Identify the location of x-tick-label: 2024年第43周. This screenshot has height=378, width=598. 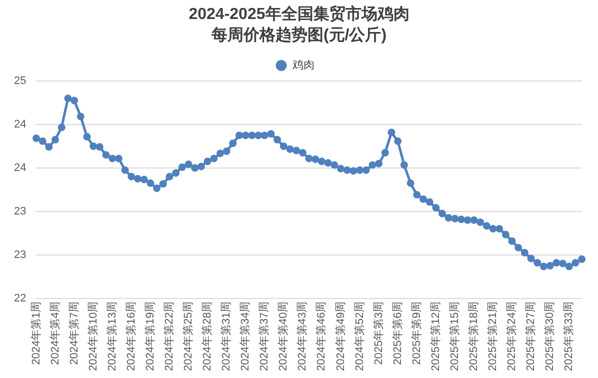
(302, 336).